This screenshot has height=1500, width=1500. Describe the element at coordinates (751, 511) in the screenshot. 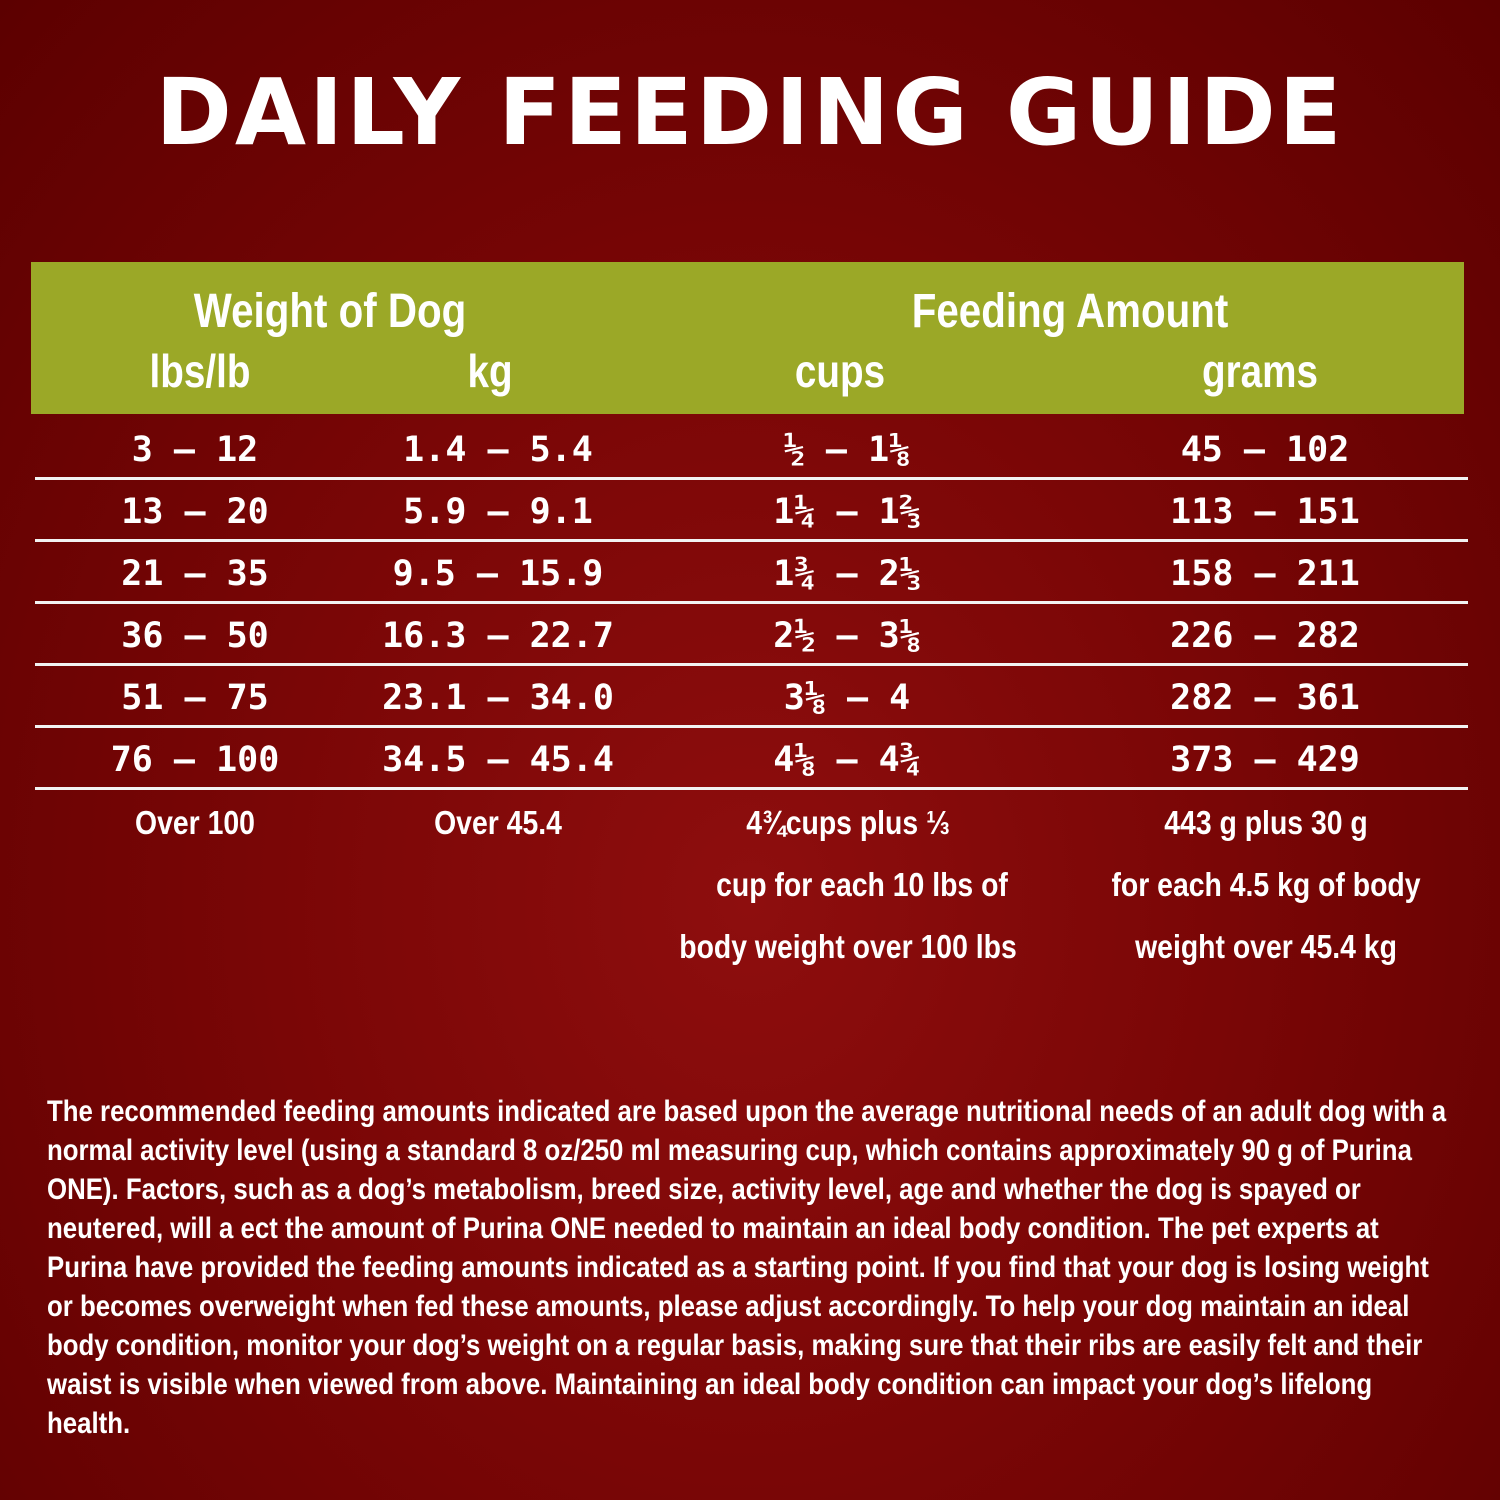

I see `table-row: 13 – 20 5.9 – 9.1 1¼ – 1⅔ 113 – 151` at that location.